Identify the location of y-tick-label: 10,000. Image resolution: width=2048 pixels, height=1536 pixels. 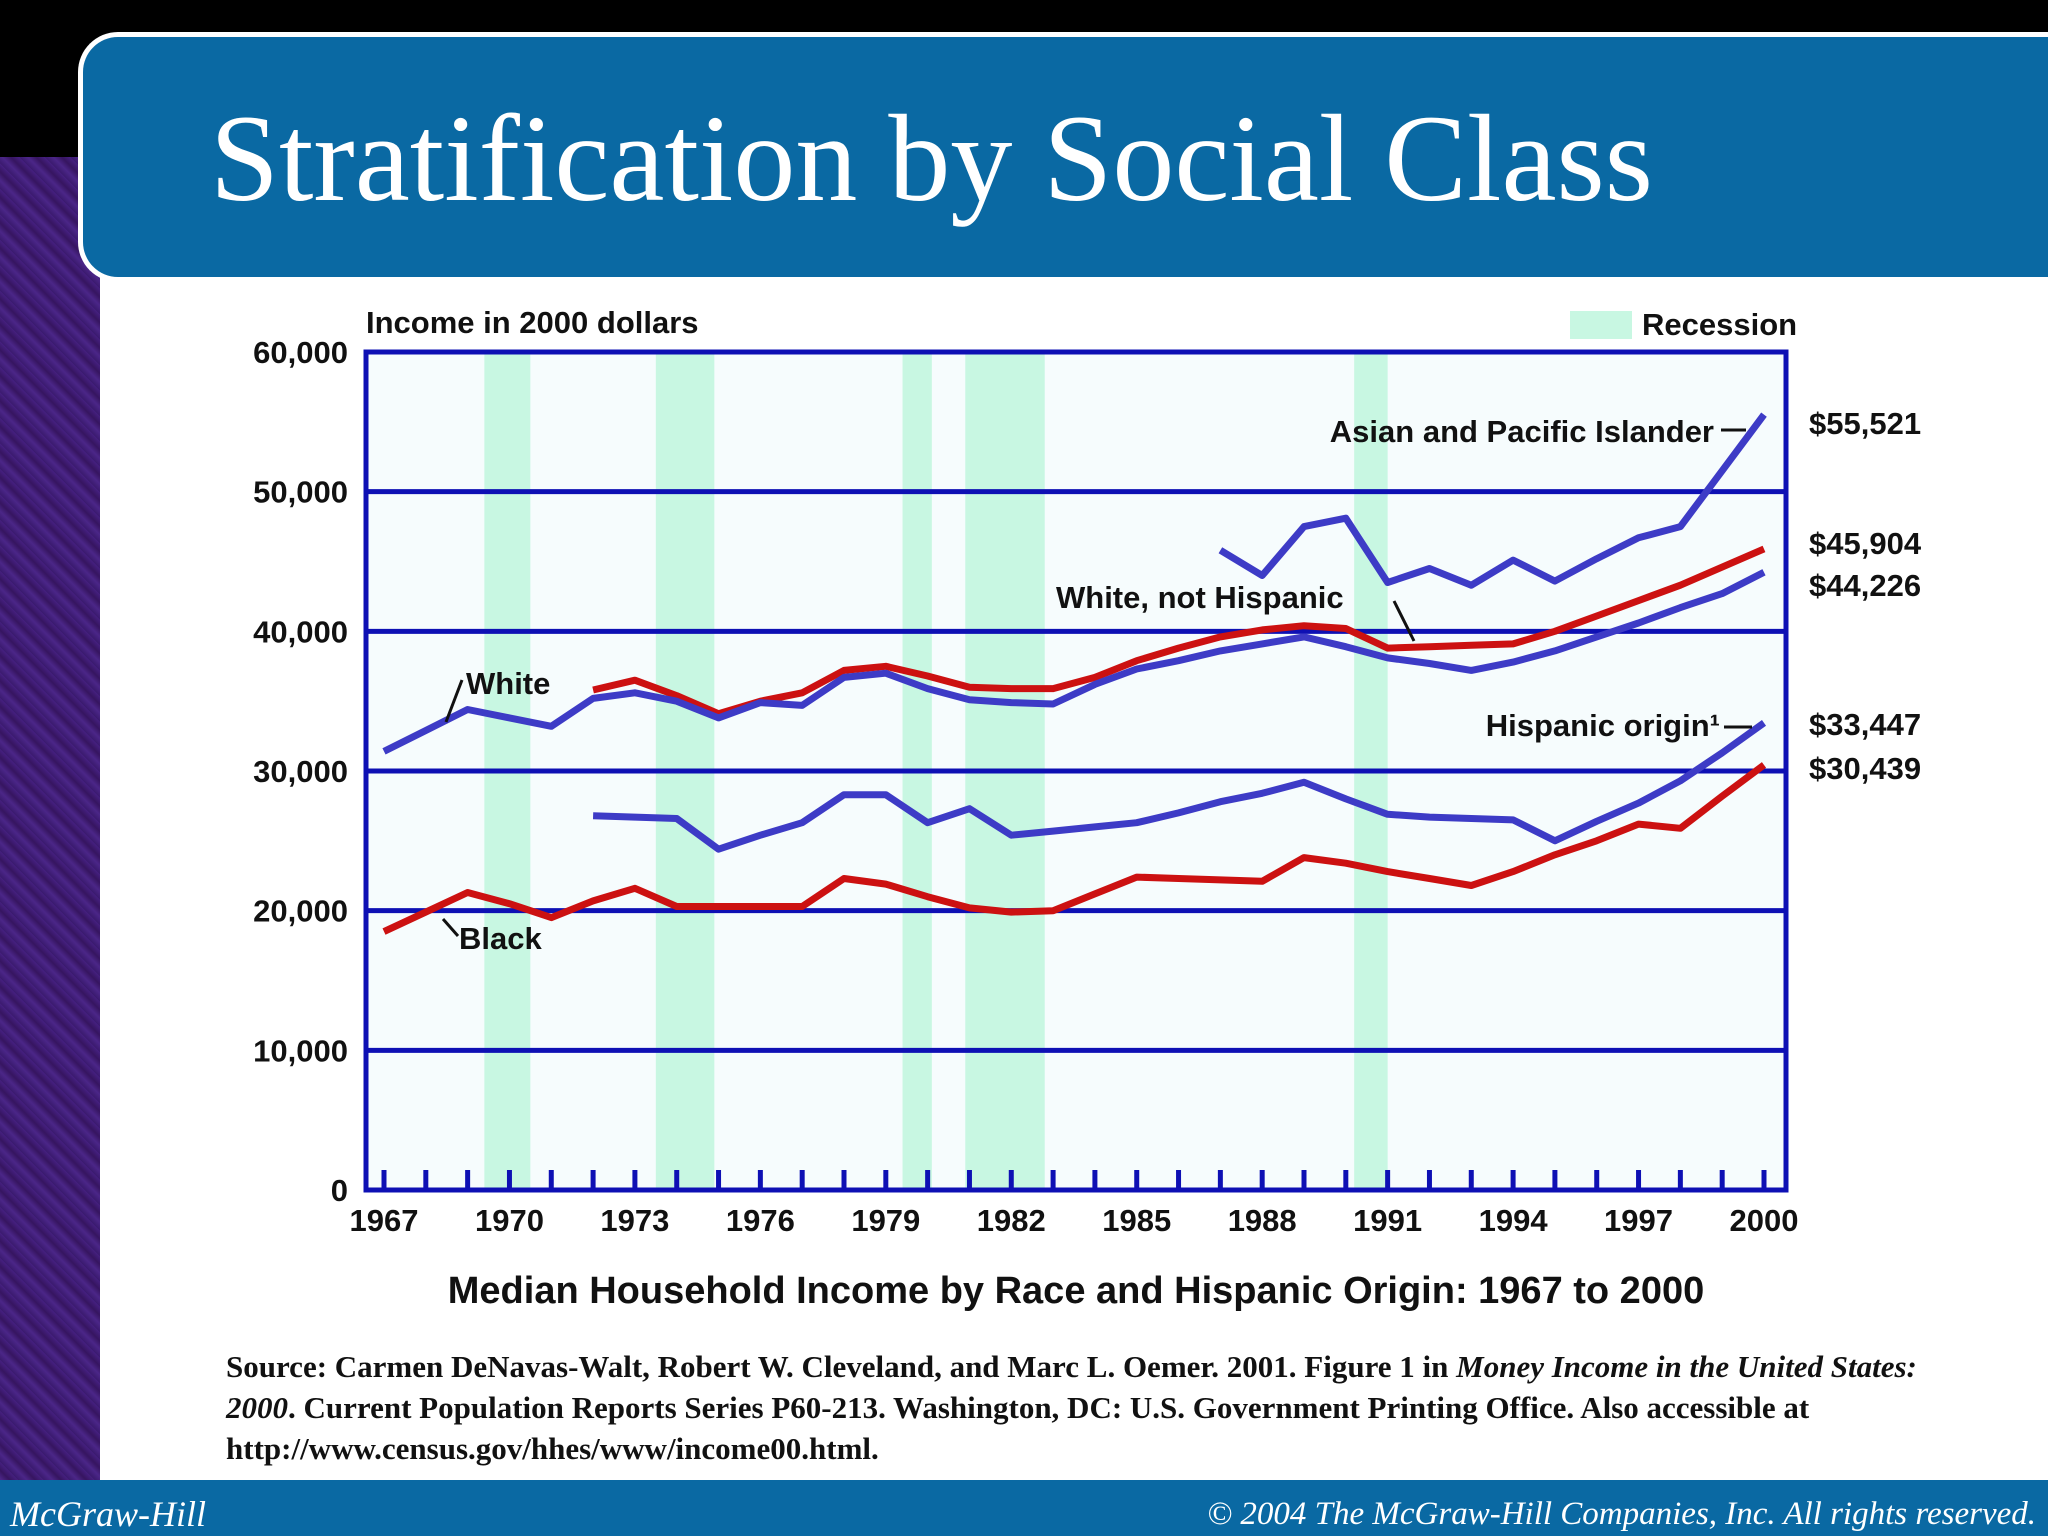
(300, 1050).